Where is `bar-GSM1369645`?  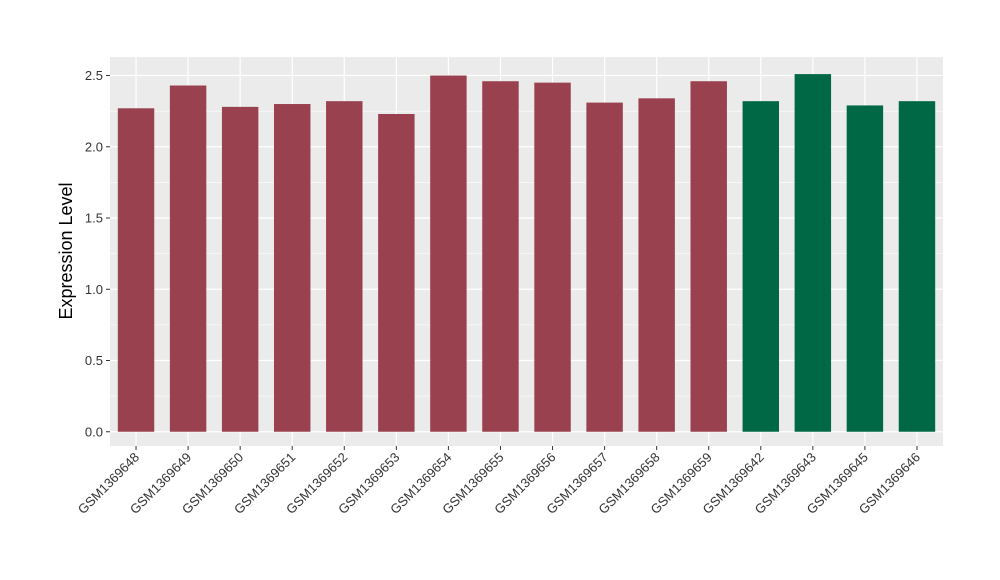 bar-GSM1369645 is located at coordinates (865, 268).